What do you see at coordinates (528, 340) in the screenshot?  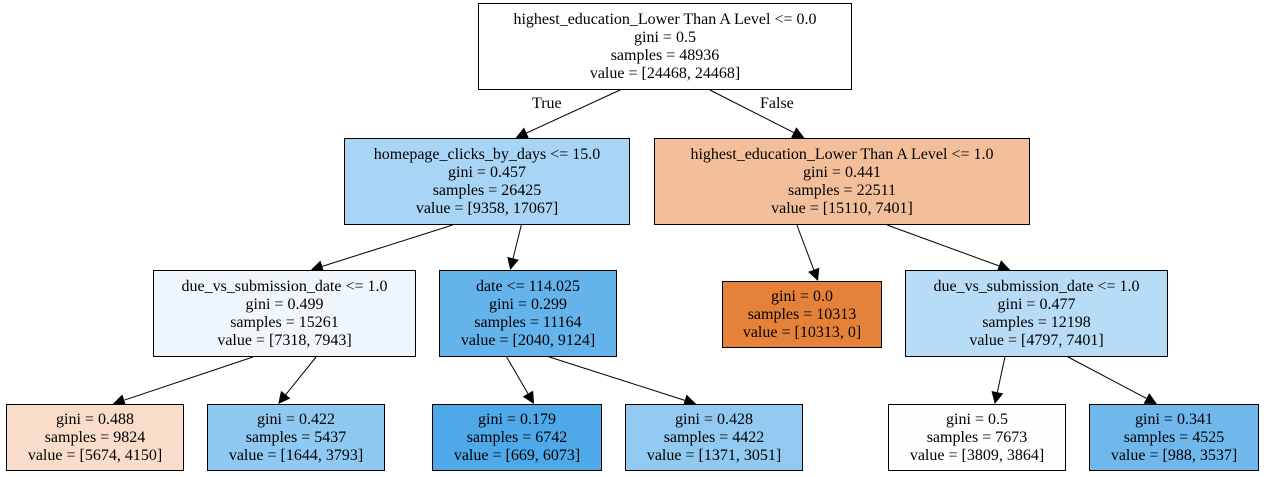 I see `node-line: value = [2040, 9124]` at bounding box center [528, 340].